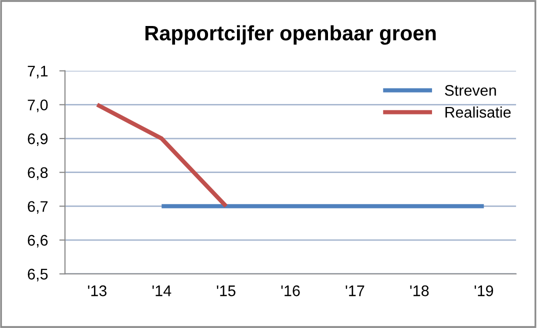  Describe the element at coordinates (38, 173) in the screenshot. I see `y-tick-label: 6,8` at that location.